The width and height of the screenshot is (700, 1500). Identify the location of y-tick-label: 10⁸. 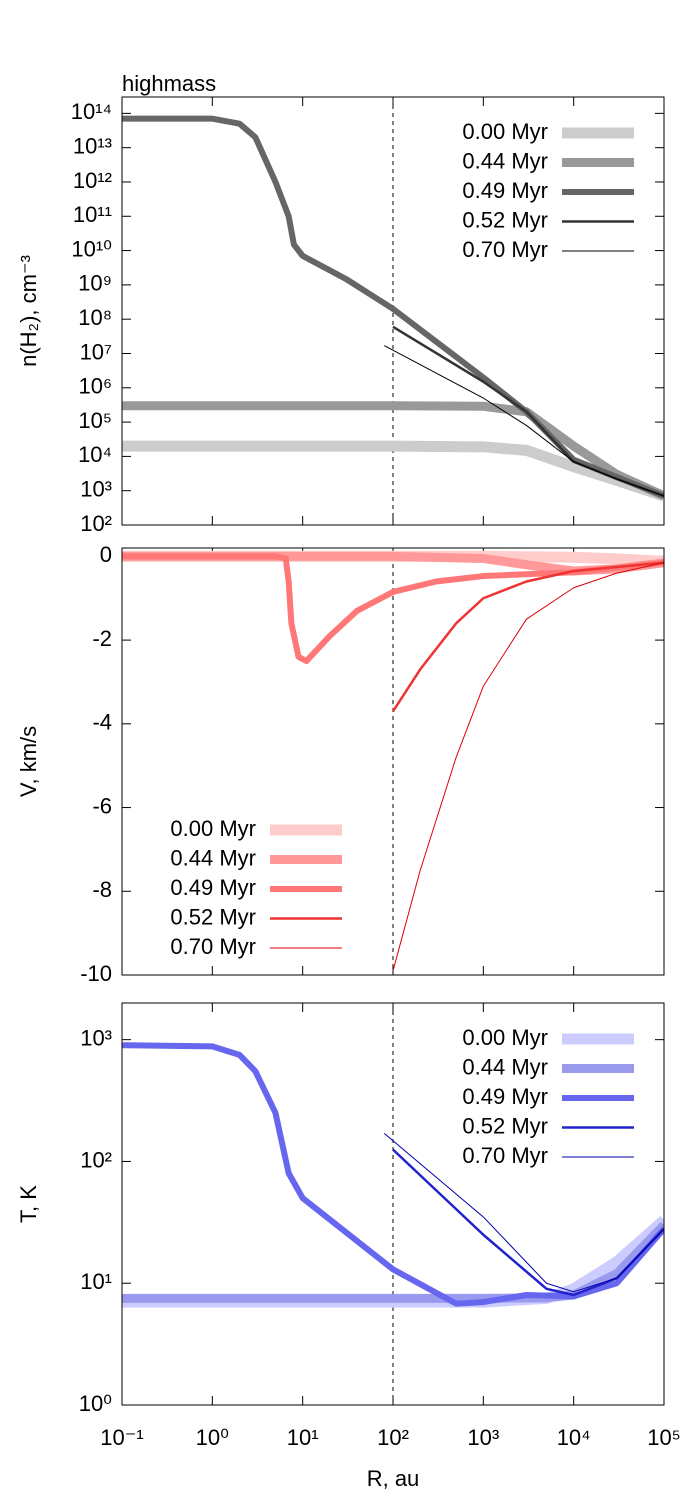
(95, 317).